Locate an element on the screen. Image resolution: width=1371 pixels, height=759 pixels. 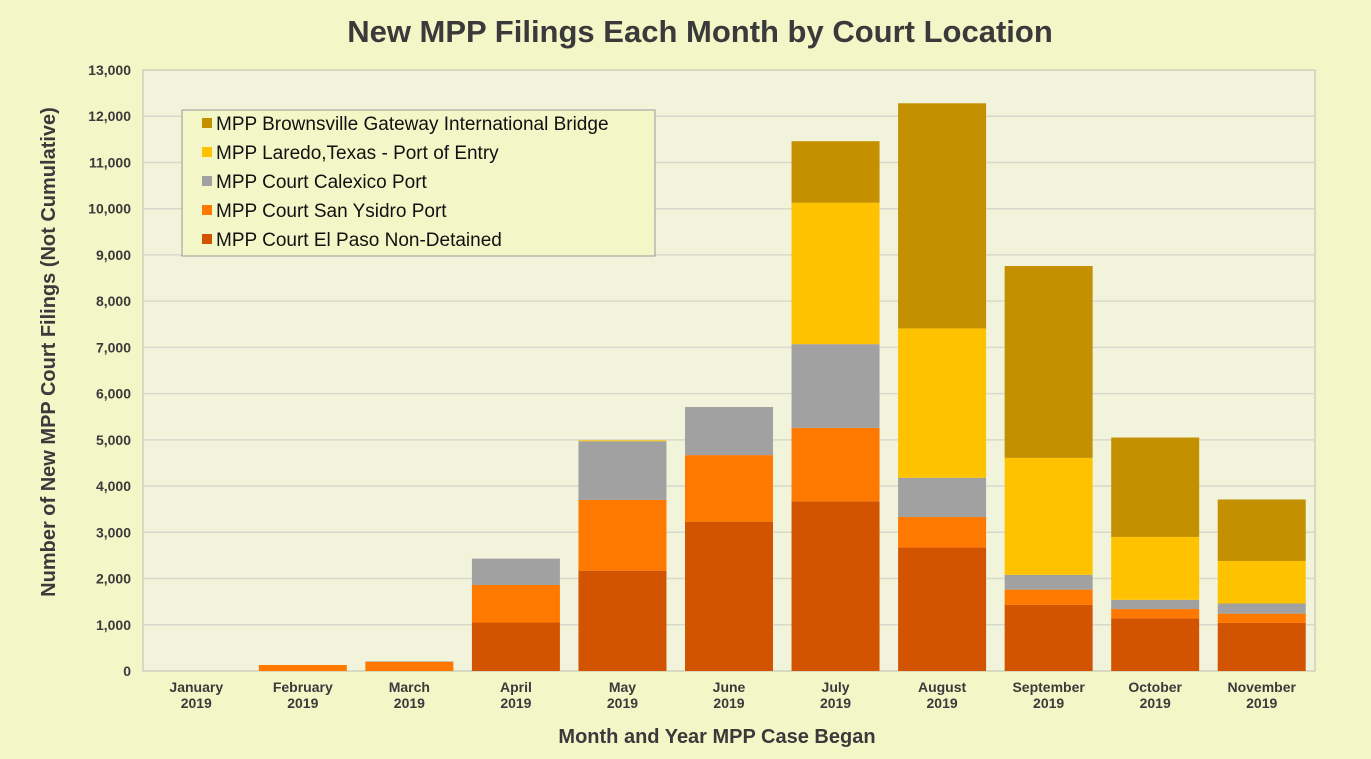
y-tick-label: 3,000 is located at coordinates (113, 532).